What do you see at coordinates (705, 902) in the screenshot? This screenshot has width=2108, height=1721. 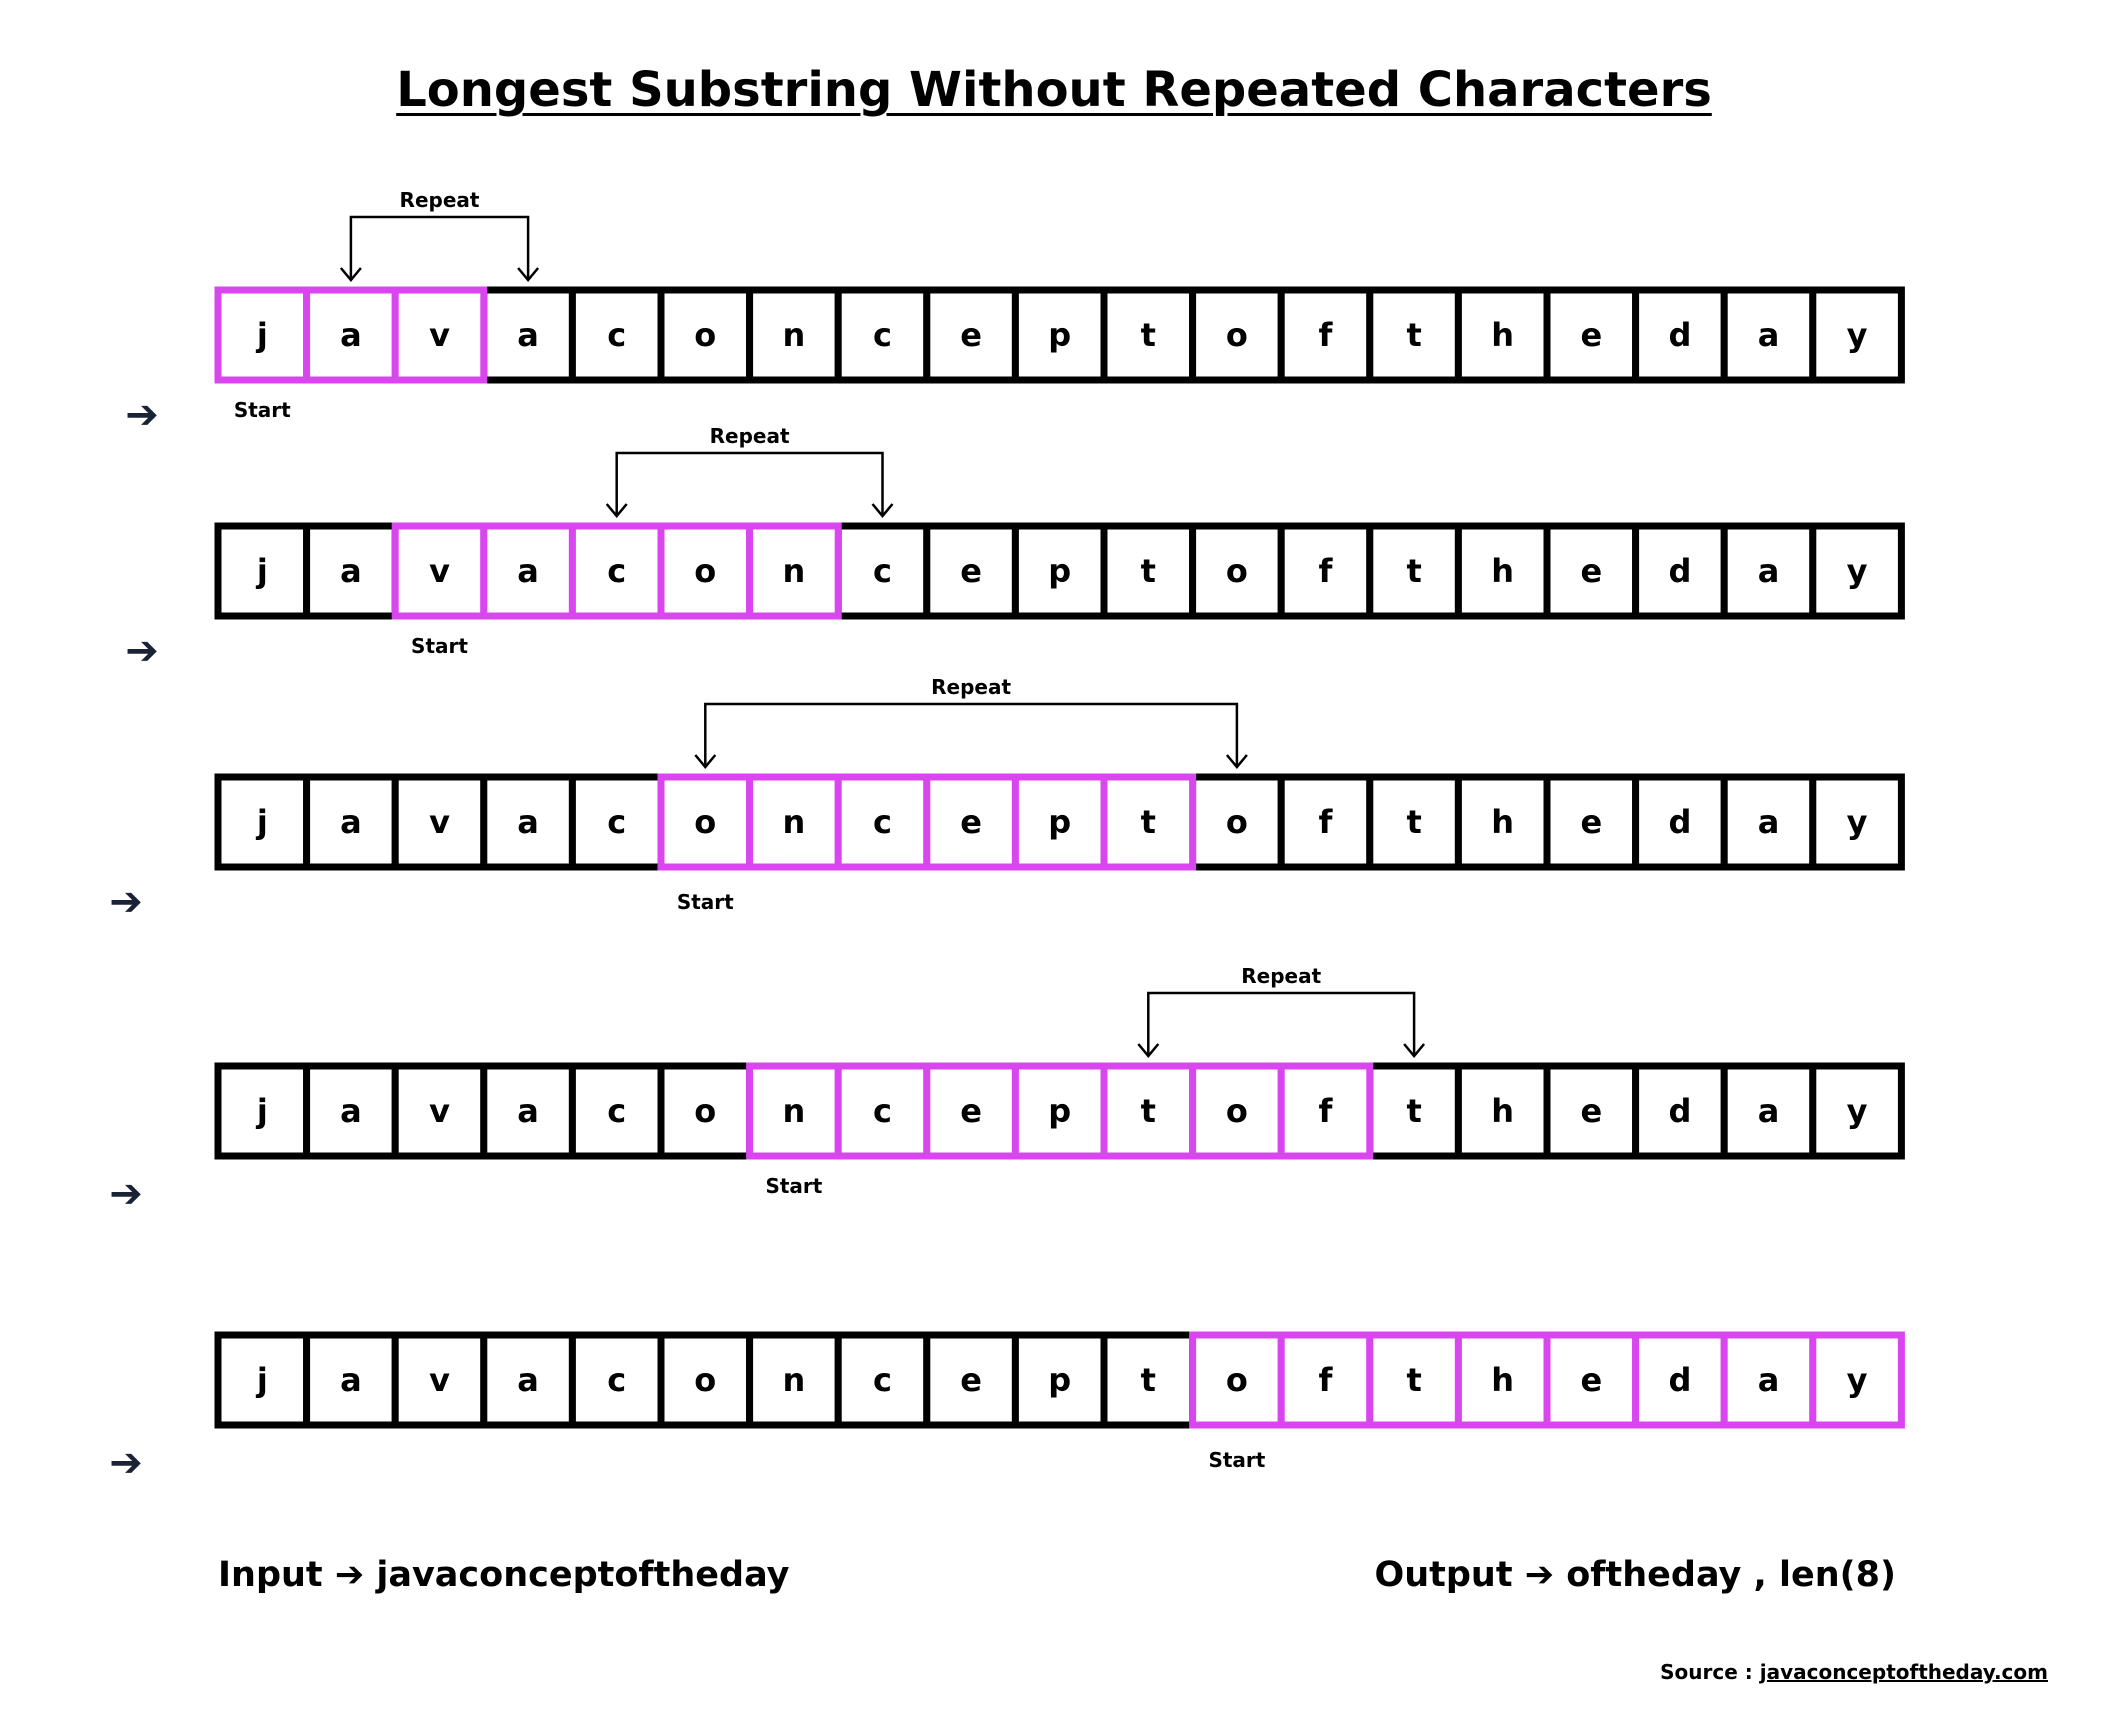 I see `start-label: Start` at bounding box center [705, 902].